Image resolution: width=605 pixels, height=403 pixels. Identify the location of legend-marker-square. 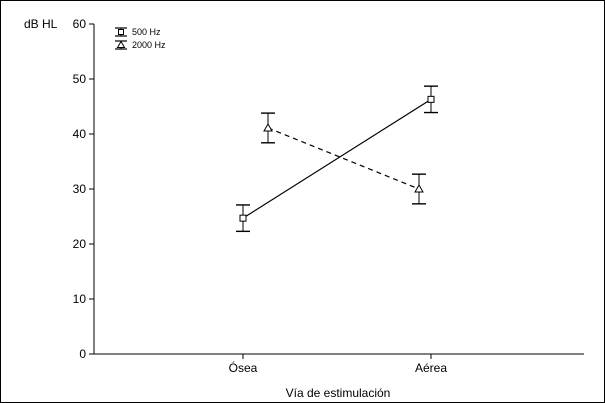
(121, 32).